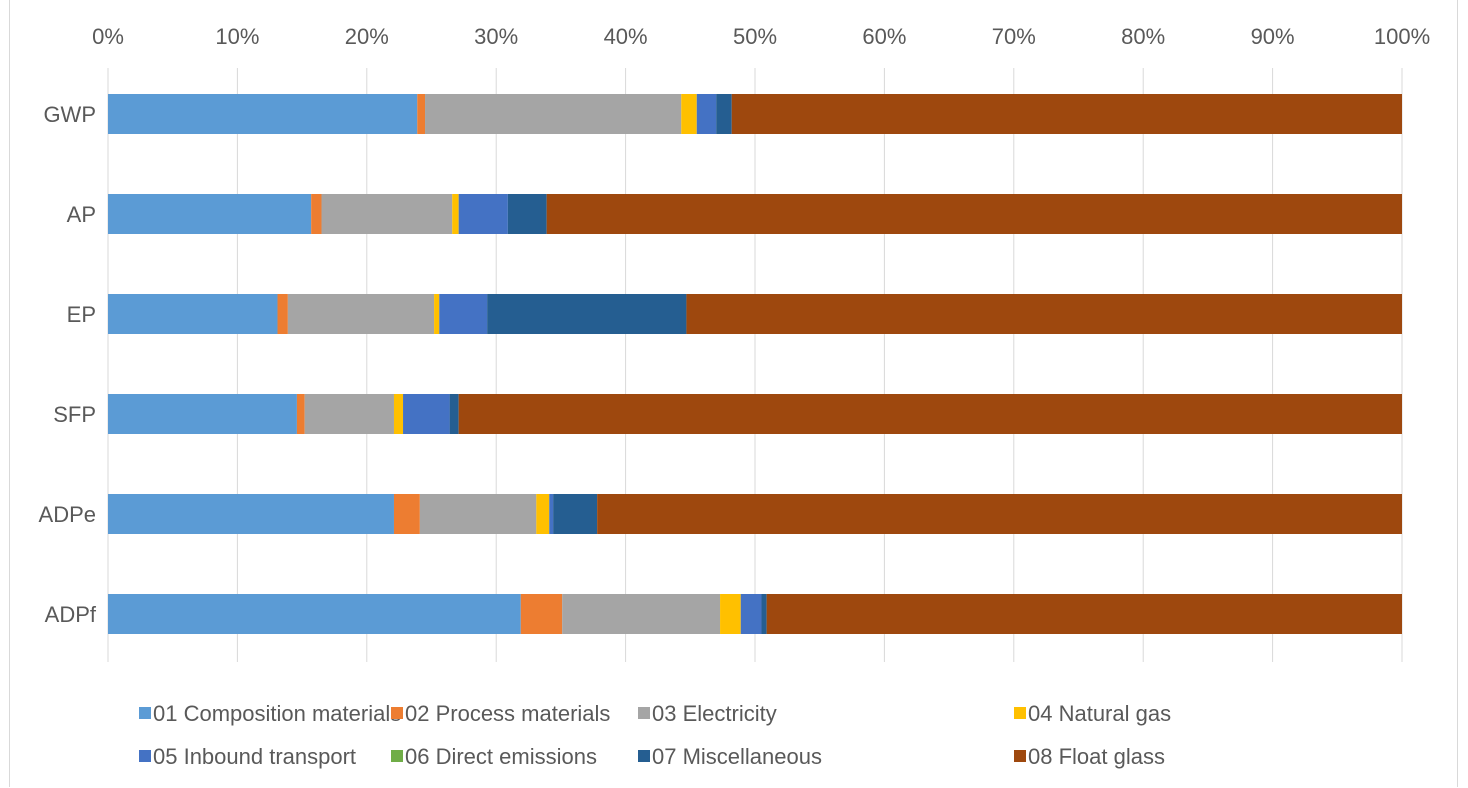 The height and width of the screenshot is (788, 1468). I want to click on x-axis-ticks: 0% 10% 20% 30% 40% 50% 60% 70% 80% 90% 100%, so click(761, 36).